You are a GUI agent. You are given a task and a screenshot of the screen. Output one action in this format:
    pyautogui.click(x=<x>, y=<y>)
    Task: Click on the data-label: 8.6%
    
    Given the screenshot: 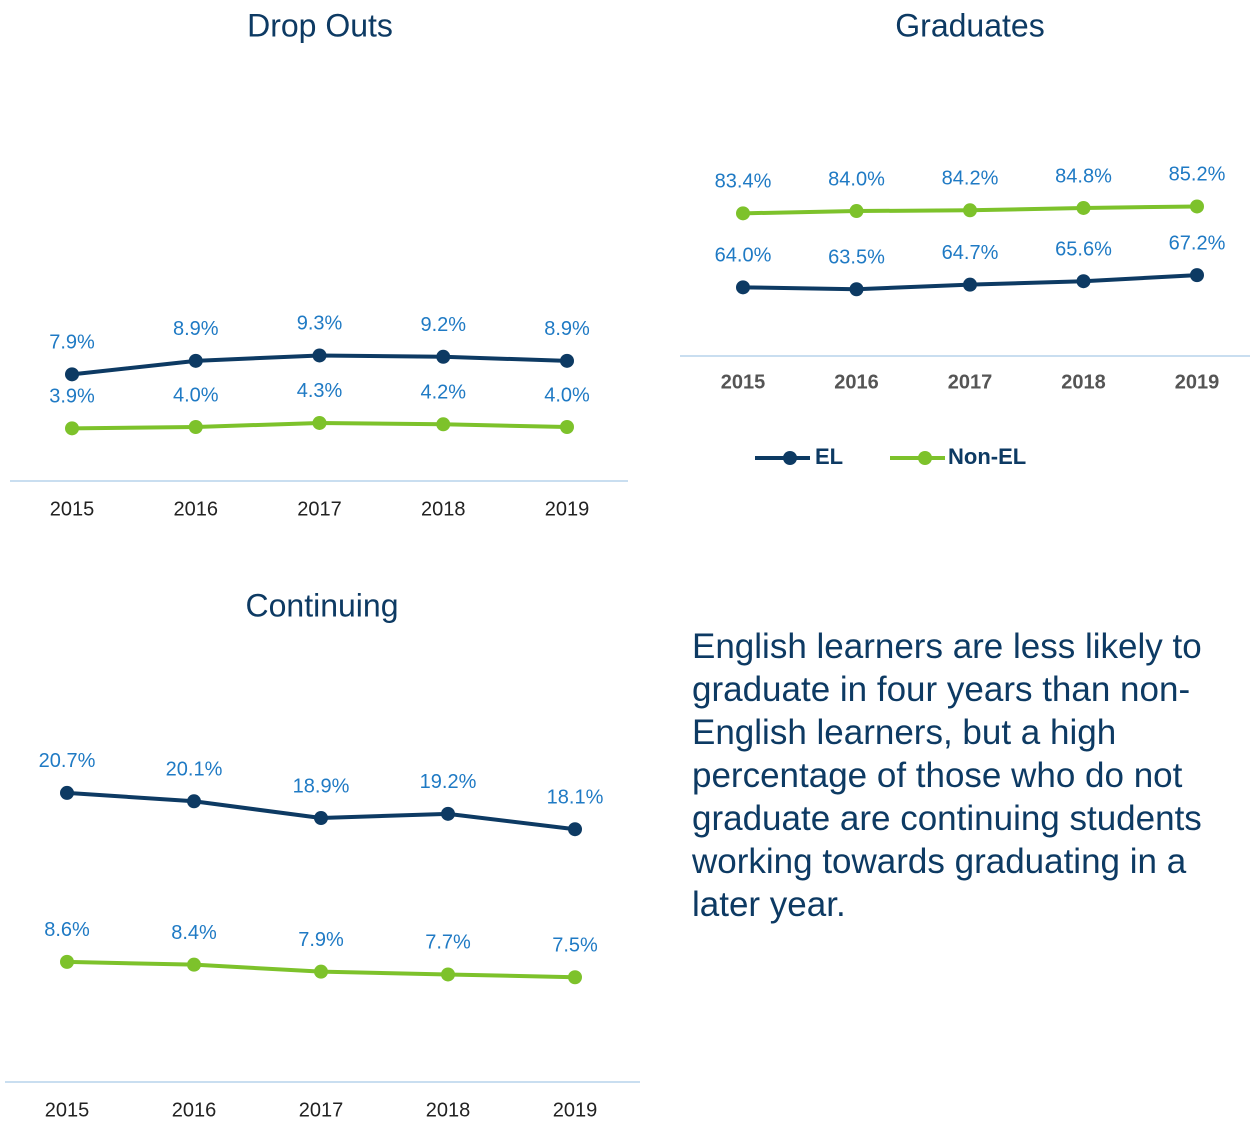 What is the action you would take?
    pyautogui.click(x=67, y=930)
    